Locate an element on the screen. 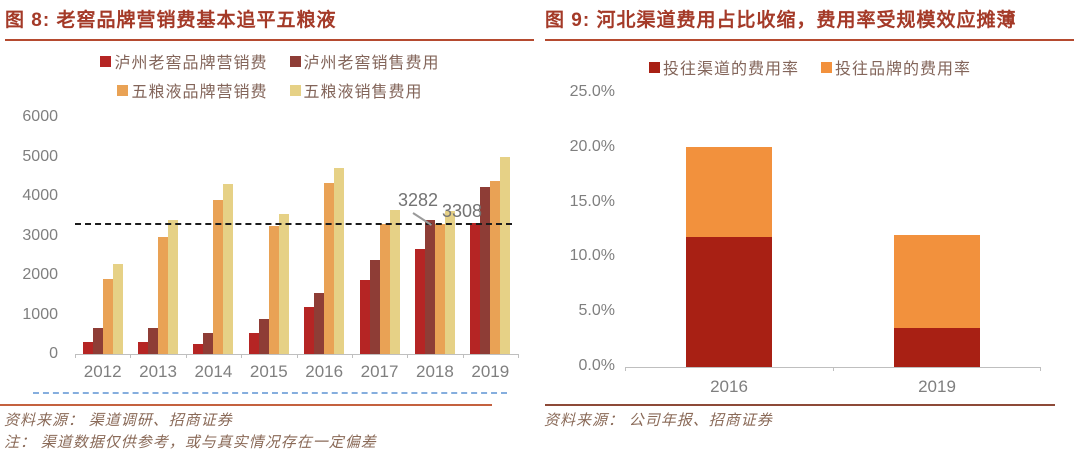 The height and width of the screenshot is (456, 1080). figure8-x-axis-line is located at coordinates (296, 354).